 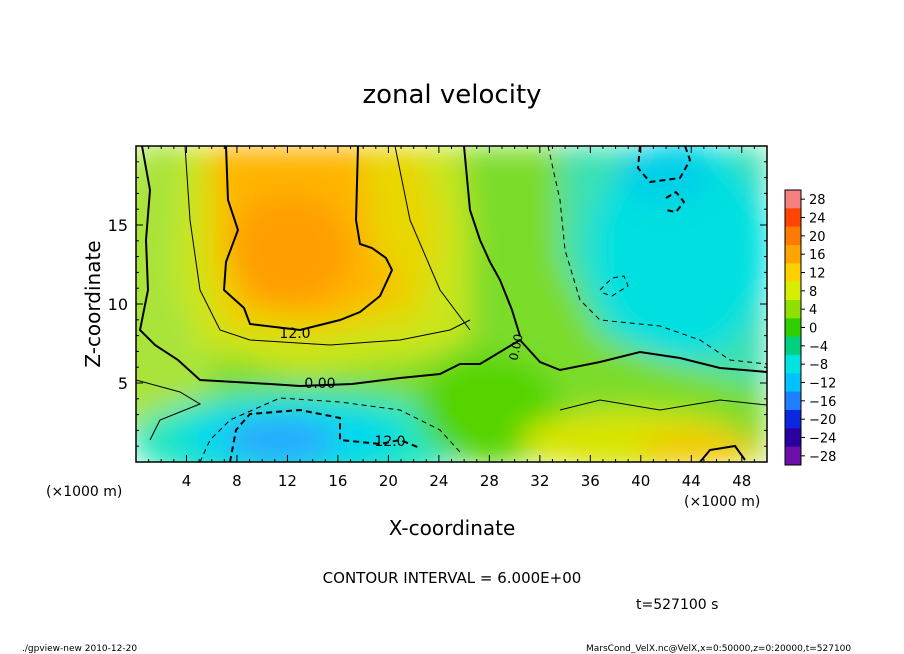 What do you see at coordinates (187, 481) in the screenshot?
I see `x-tick-label: 4` at bounding box center [187, 481].